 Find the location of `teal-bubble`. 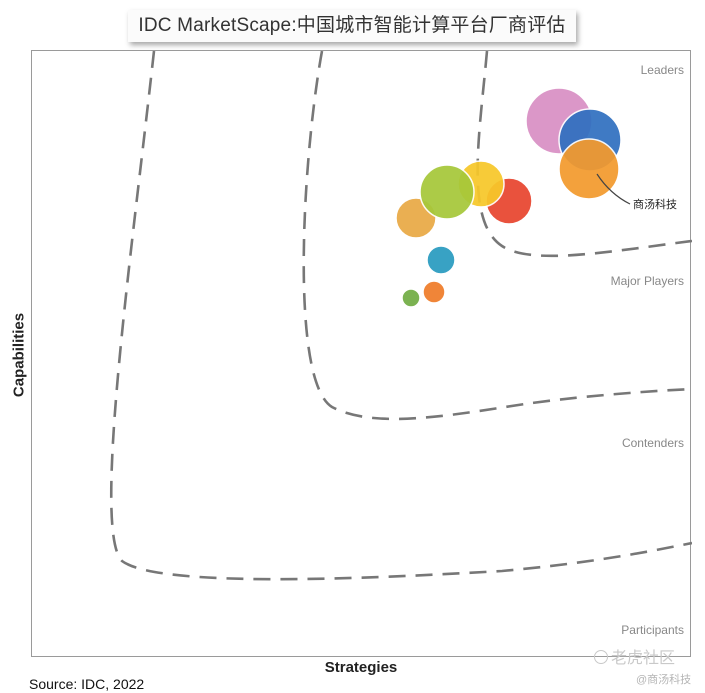

teal-bubble is located at coordinates (441, 260).